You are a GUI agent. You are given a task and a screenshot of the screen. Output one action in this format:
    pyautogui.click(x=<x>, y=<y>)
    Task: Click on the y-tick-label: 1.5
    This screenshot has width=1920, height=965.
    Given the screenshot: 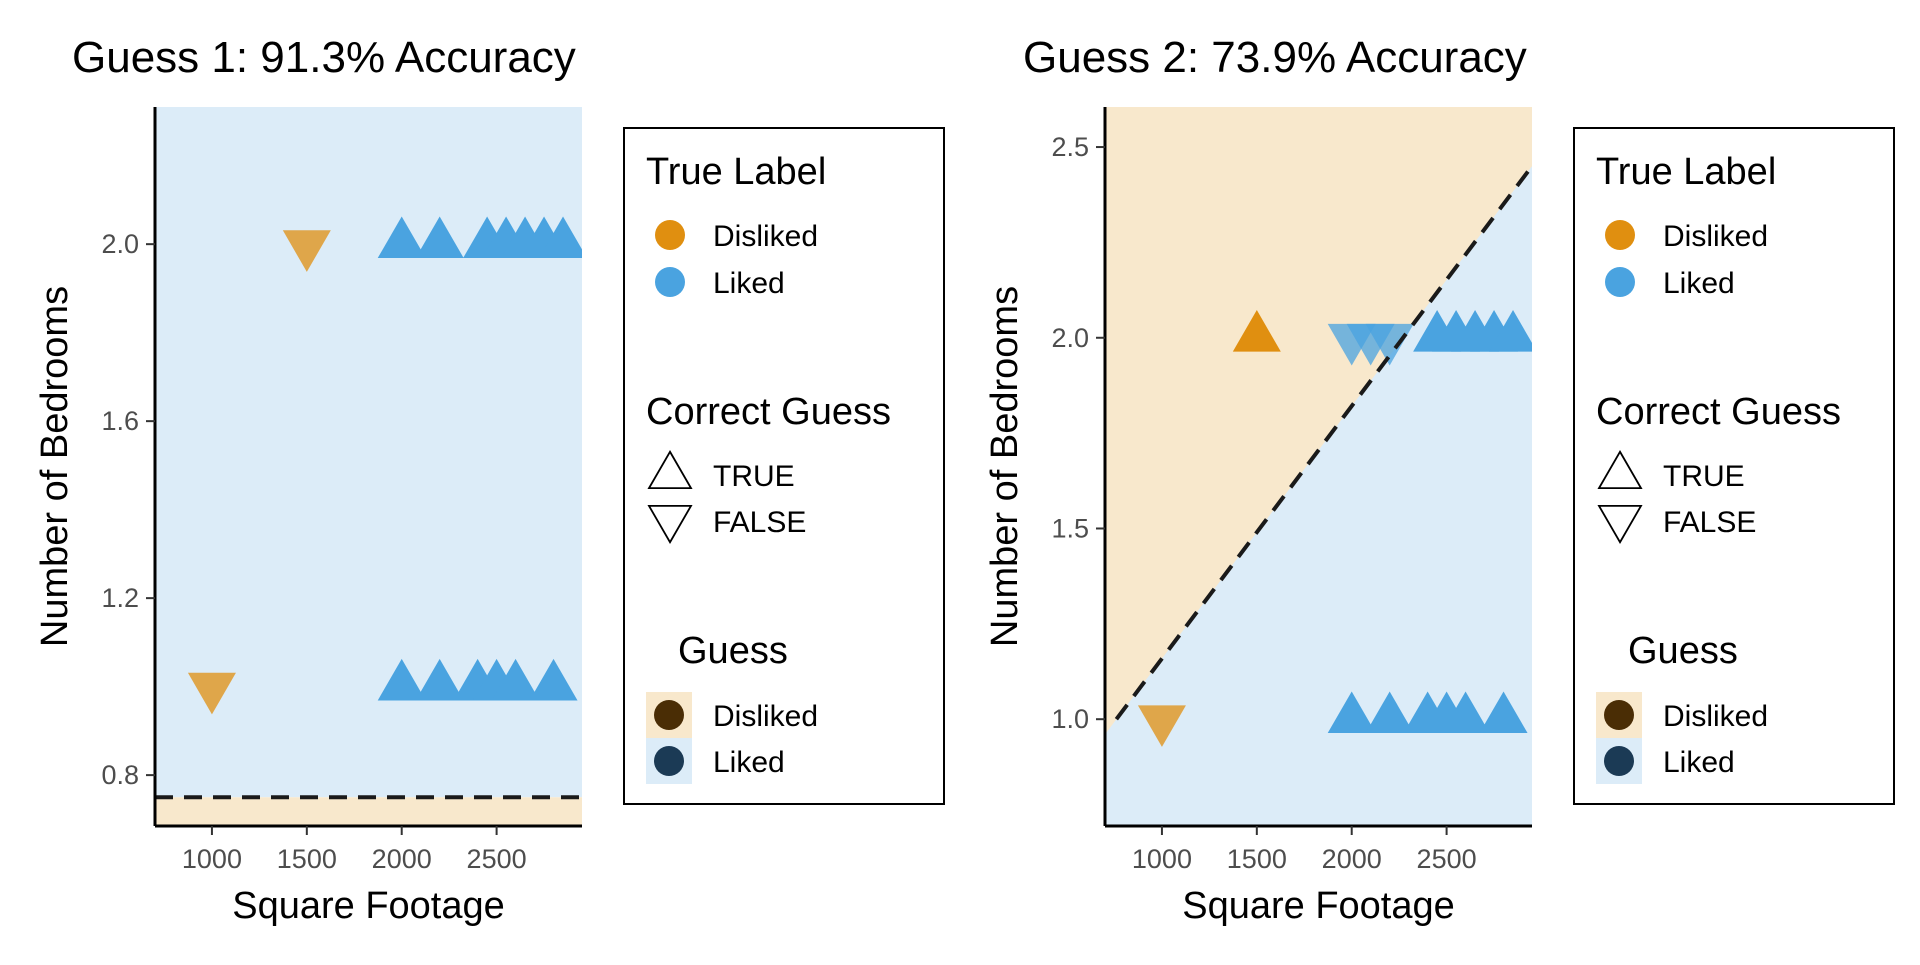 What is the action you would take?
    pyautogui.click(x=1070, y=528)
    